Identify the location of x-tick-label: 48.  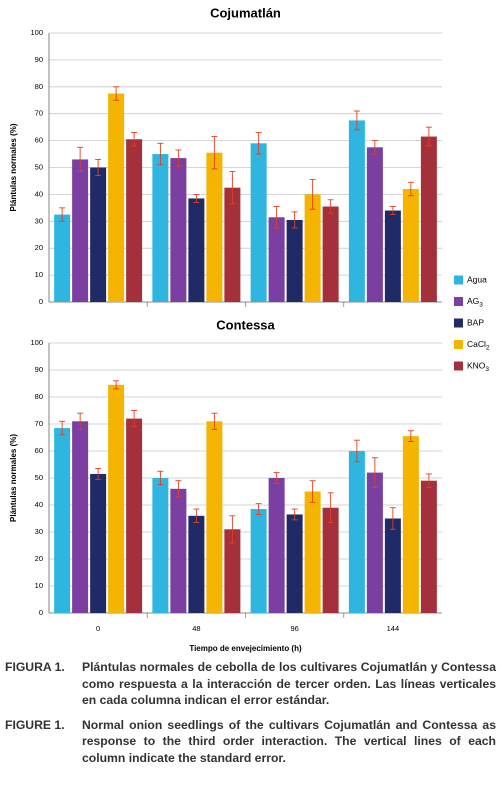
(196, 628).